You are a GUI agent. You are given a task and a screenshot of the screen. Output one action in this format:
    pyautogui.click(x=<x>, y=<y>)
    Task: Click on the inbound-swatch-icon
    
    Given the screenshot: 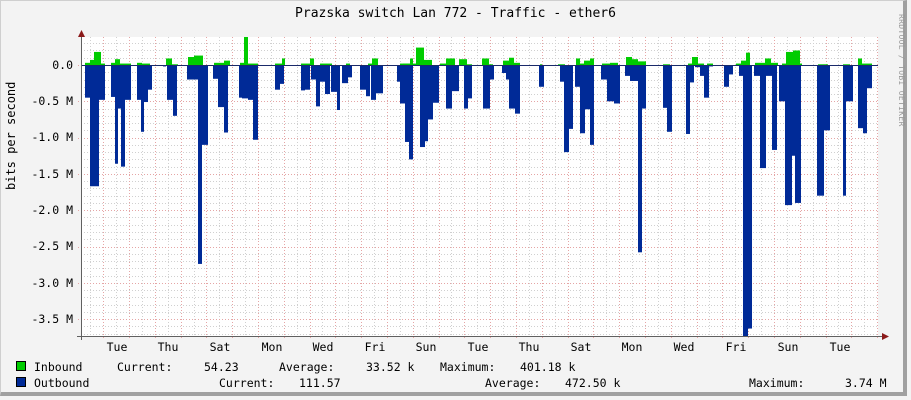 What is the action you would take?
    pyautogui.click(x=21, y=366)
    